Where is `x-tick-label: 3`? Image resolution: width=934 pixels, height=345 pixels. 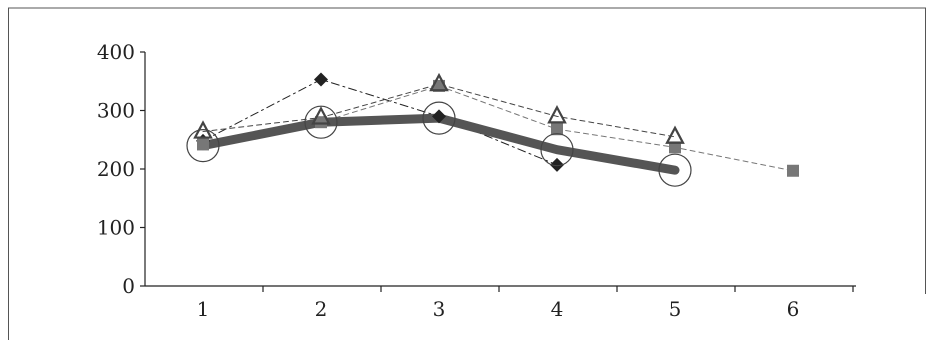 x-tick-label: 3 is located at coordinates (439, 309).